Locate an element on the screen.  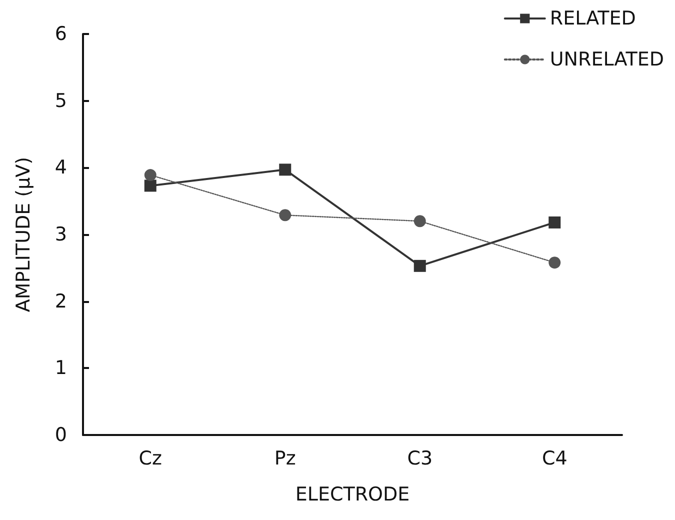
x-tick-label: C4 is located at coordinates (555, 459).